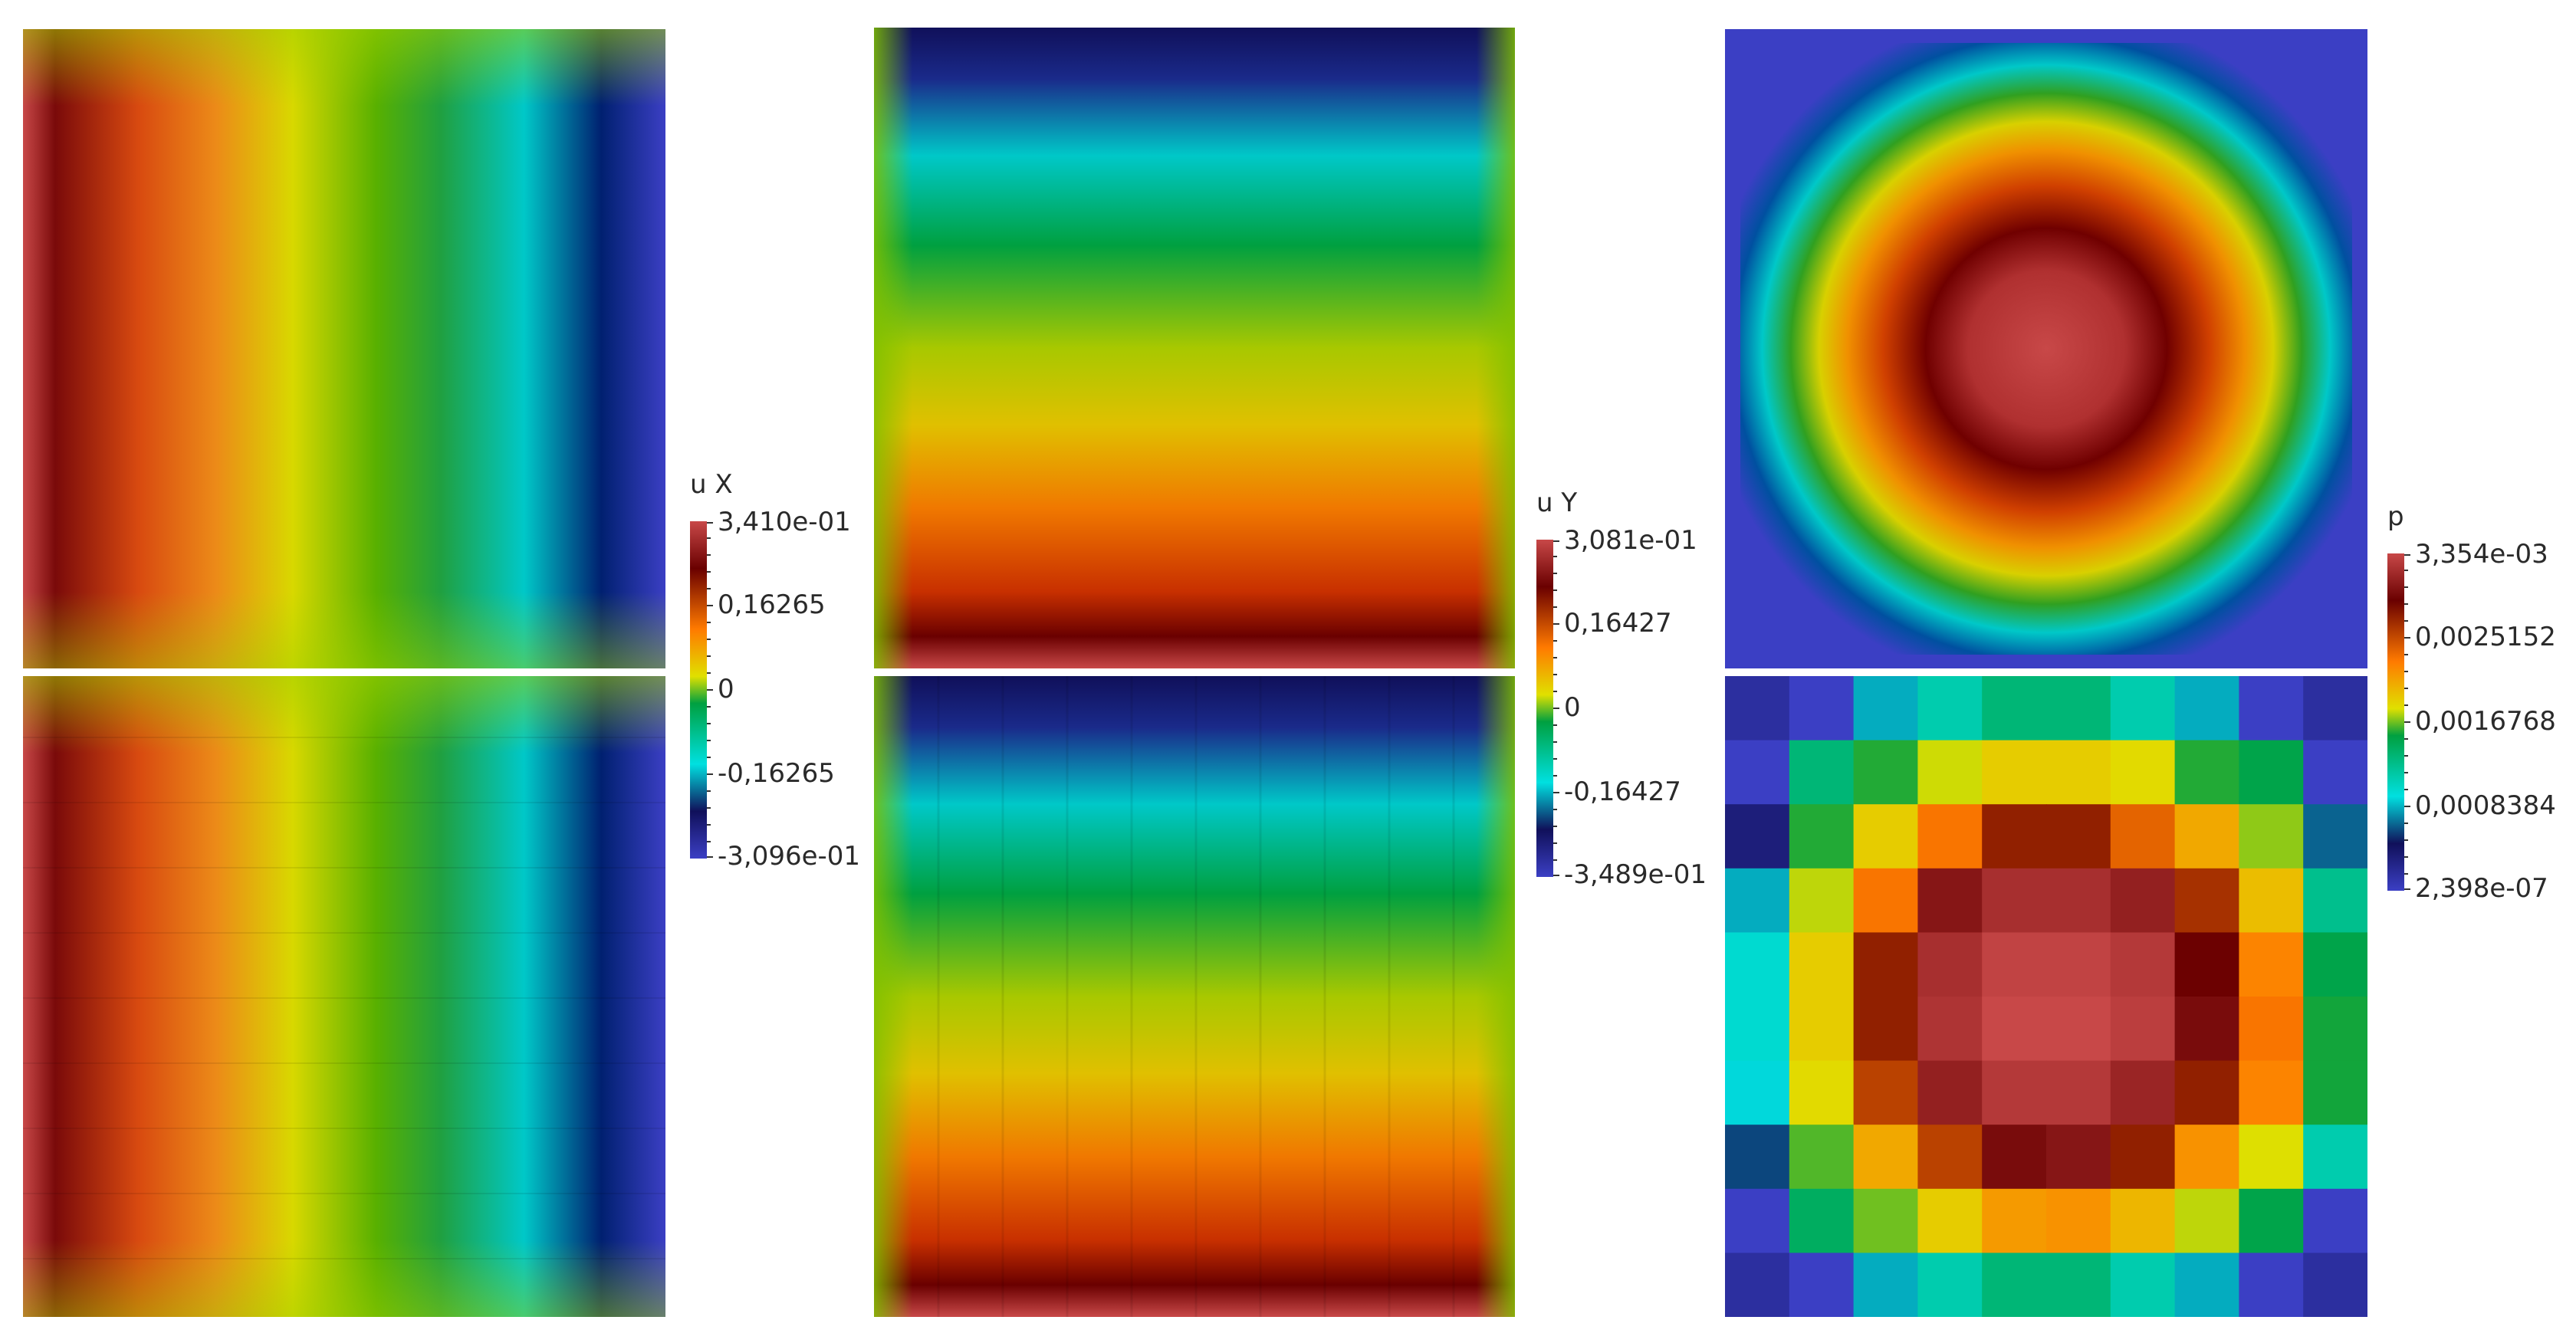 The width and height of the screenshot is (2576, 1343). Describe the element at coordinates (1618, 624) in the screenshot. I see `uy-colorbar-tick-2: 0,16427` at that location.